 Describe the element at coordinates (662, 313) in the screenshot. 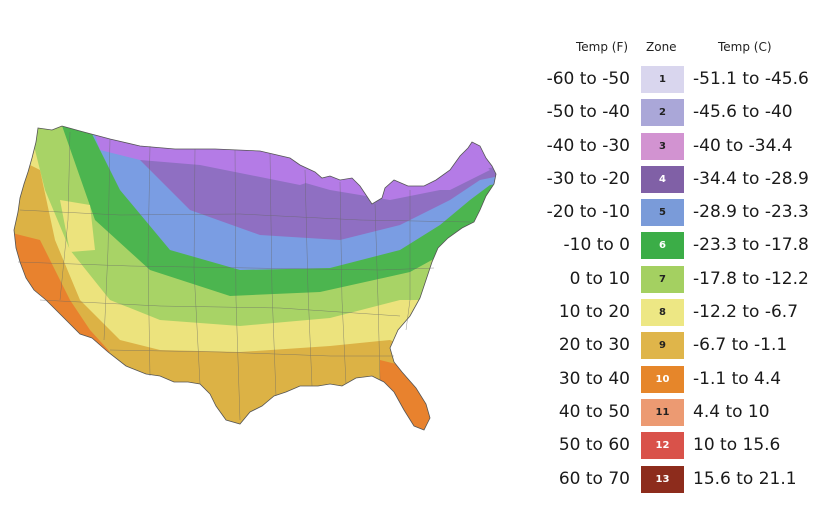

I see `zone-swatch: 8` at that location.